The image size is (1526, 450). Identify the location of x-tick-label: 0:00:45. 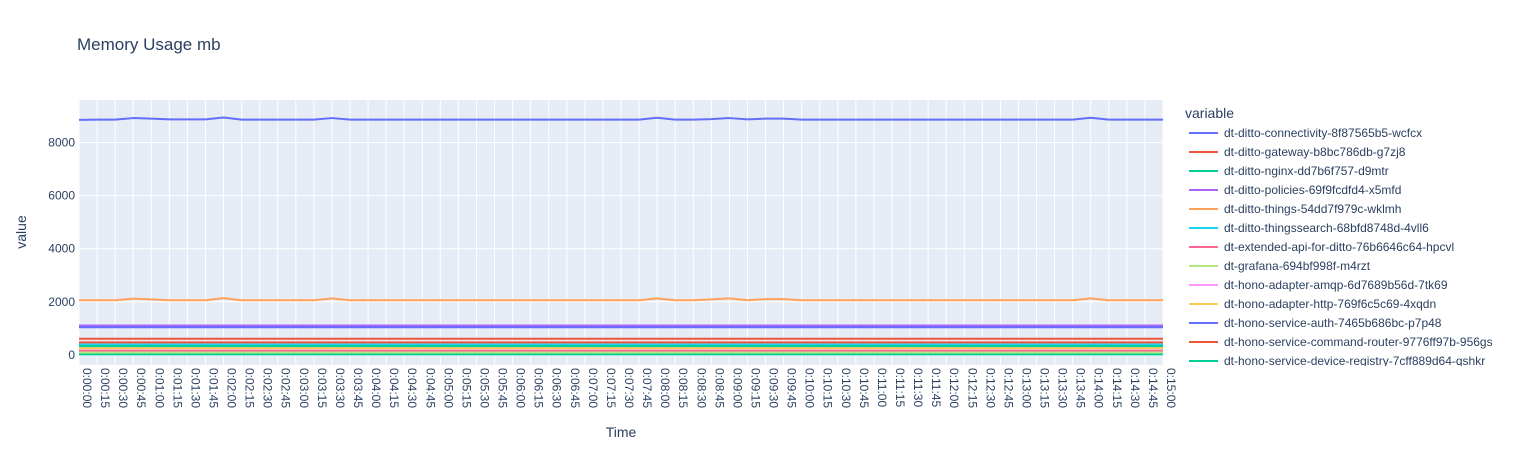
(141, 388).